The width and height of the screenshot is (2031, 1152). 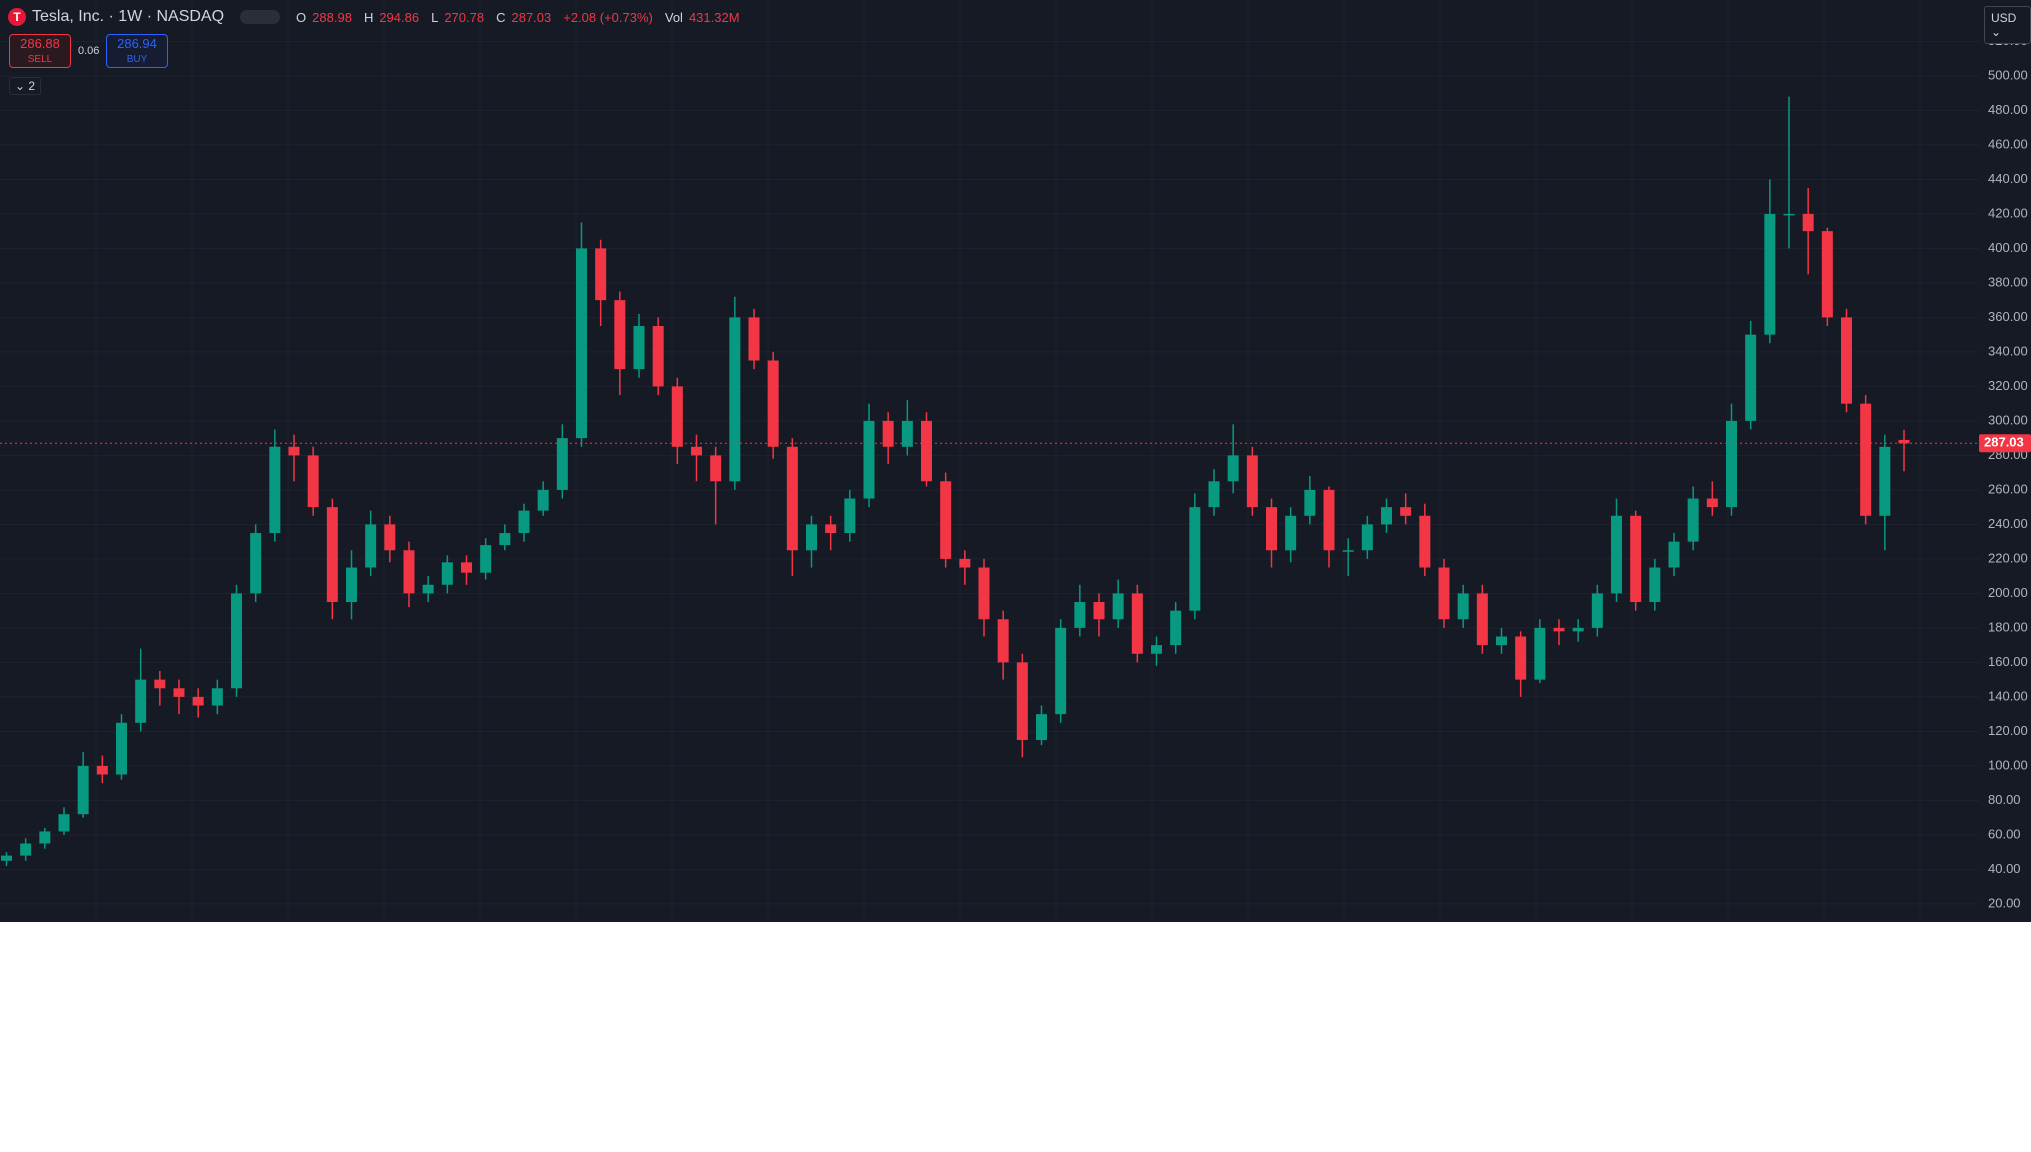 I want to click on y-tick-label: 80.00, so click(x=2004, y=799).